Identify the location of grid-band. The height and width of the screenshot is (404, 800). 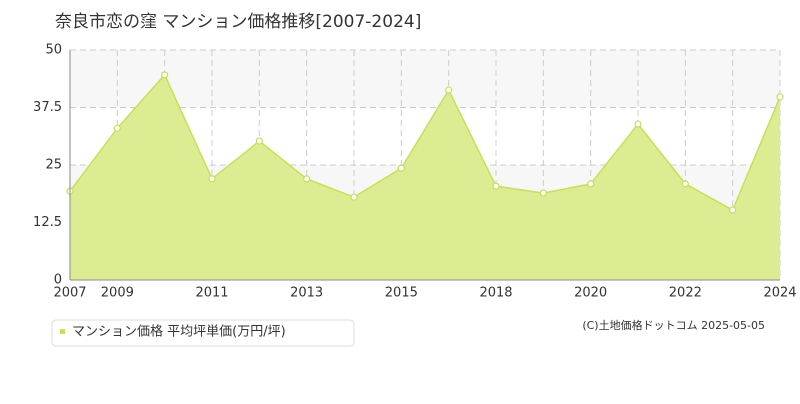
(425, 79).